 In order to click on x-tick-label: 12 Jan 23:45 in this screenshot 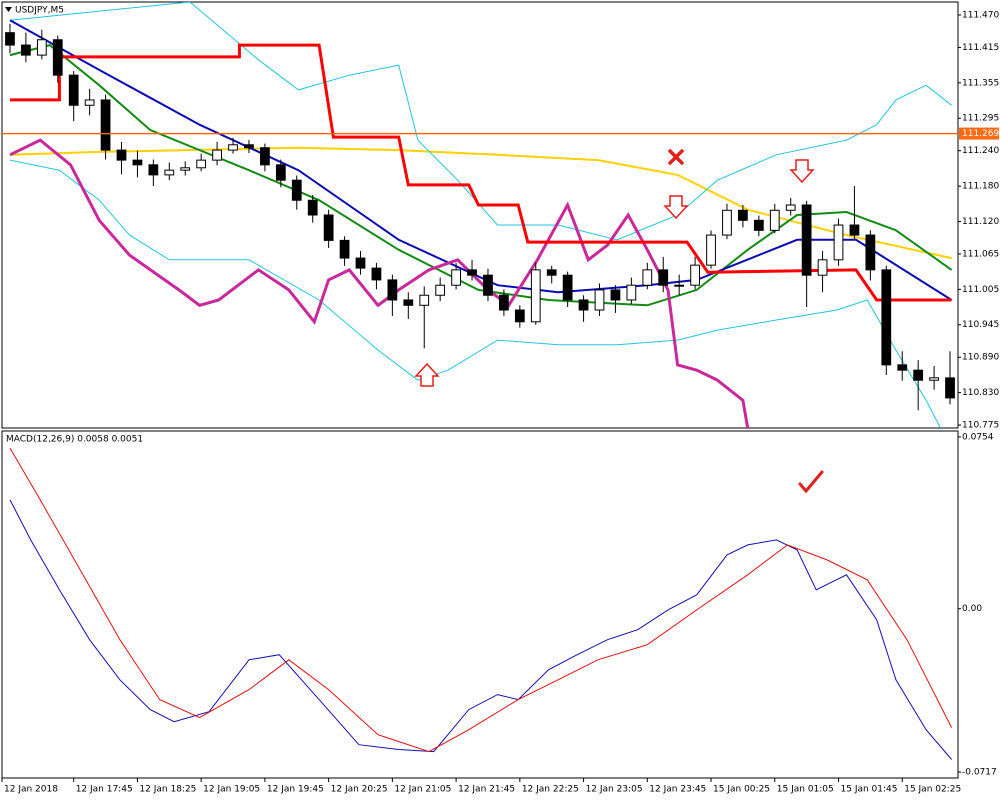, I will do `click(677, 790)`.